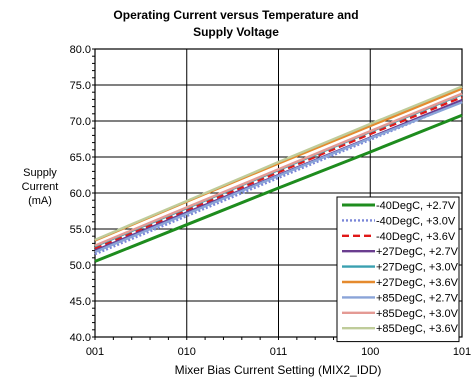 Image resolution: width=472 pixels, height=381 pixels. I want to click on x-tick-label: 010, so click(187, 352).